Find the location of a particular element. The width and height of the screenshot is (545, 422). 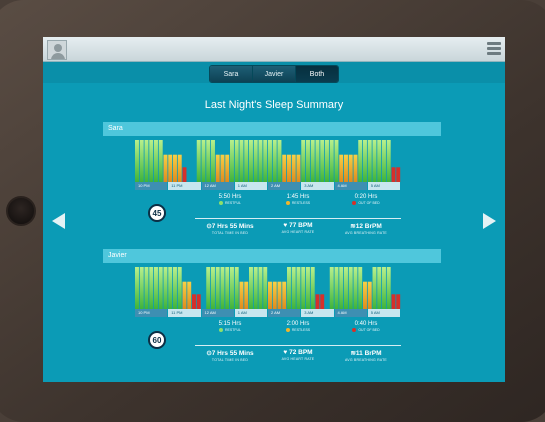

restless-stat: 2:00 Hrs RESTLESS is located at coordinates (298, 326).